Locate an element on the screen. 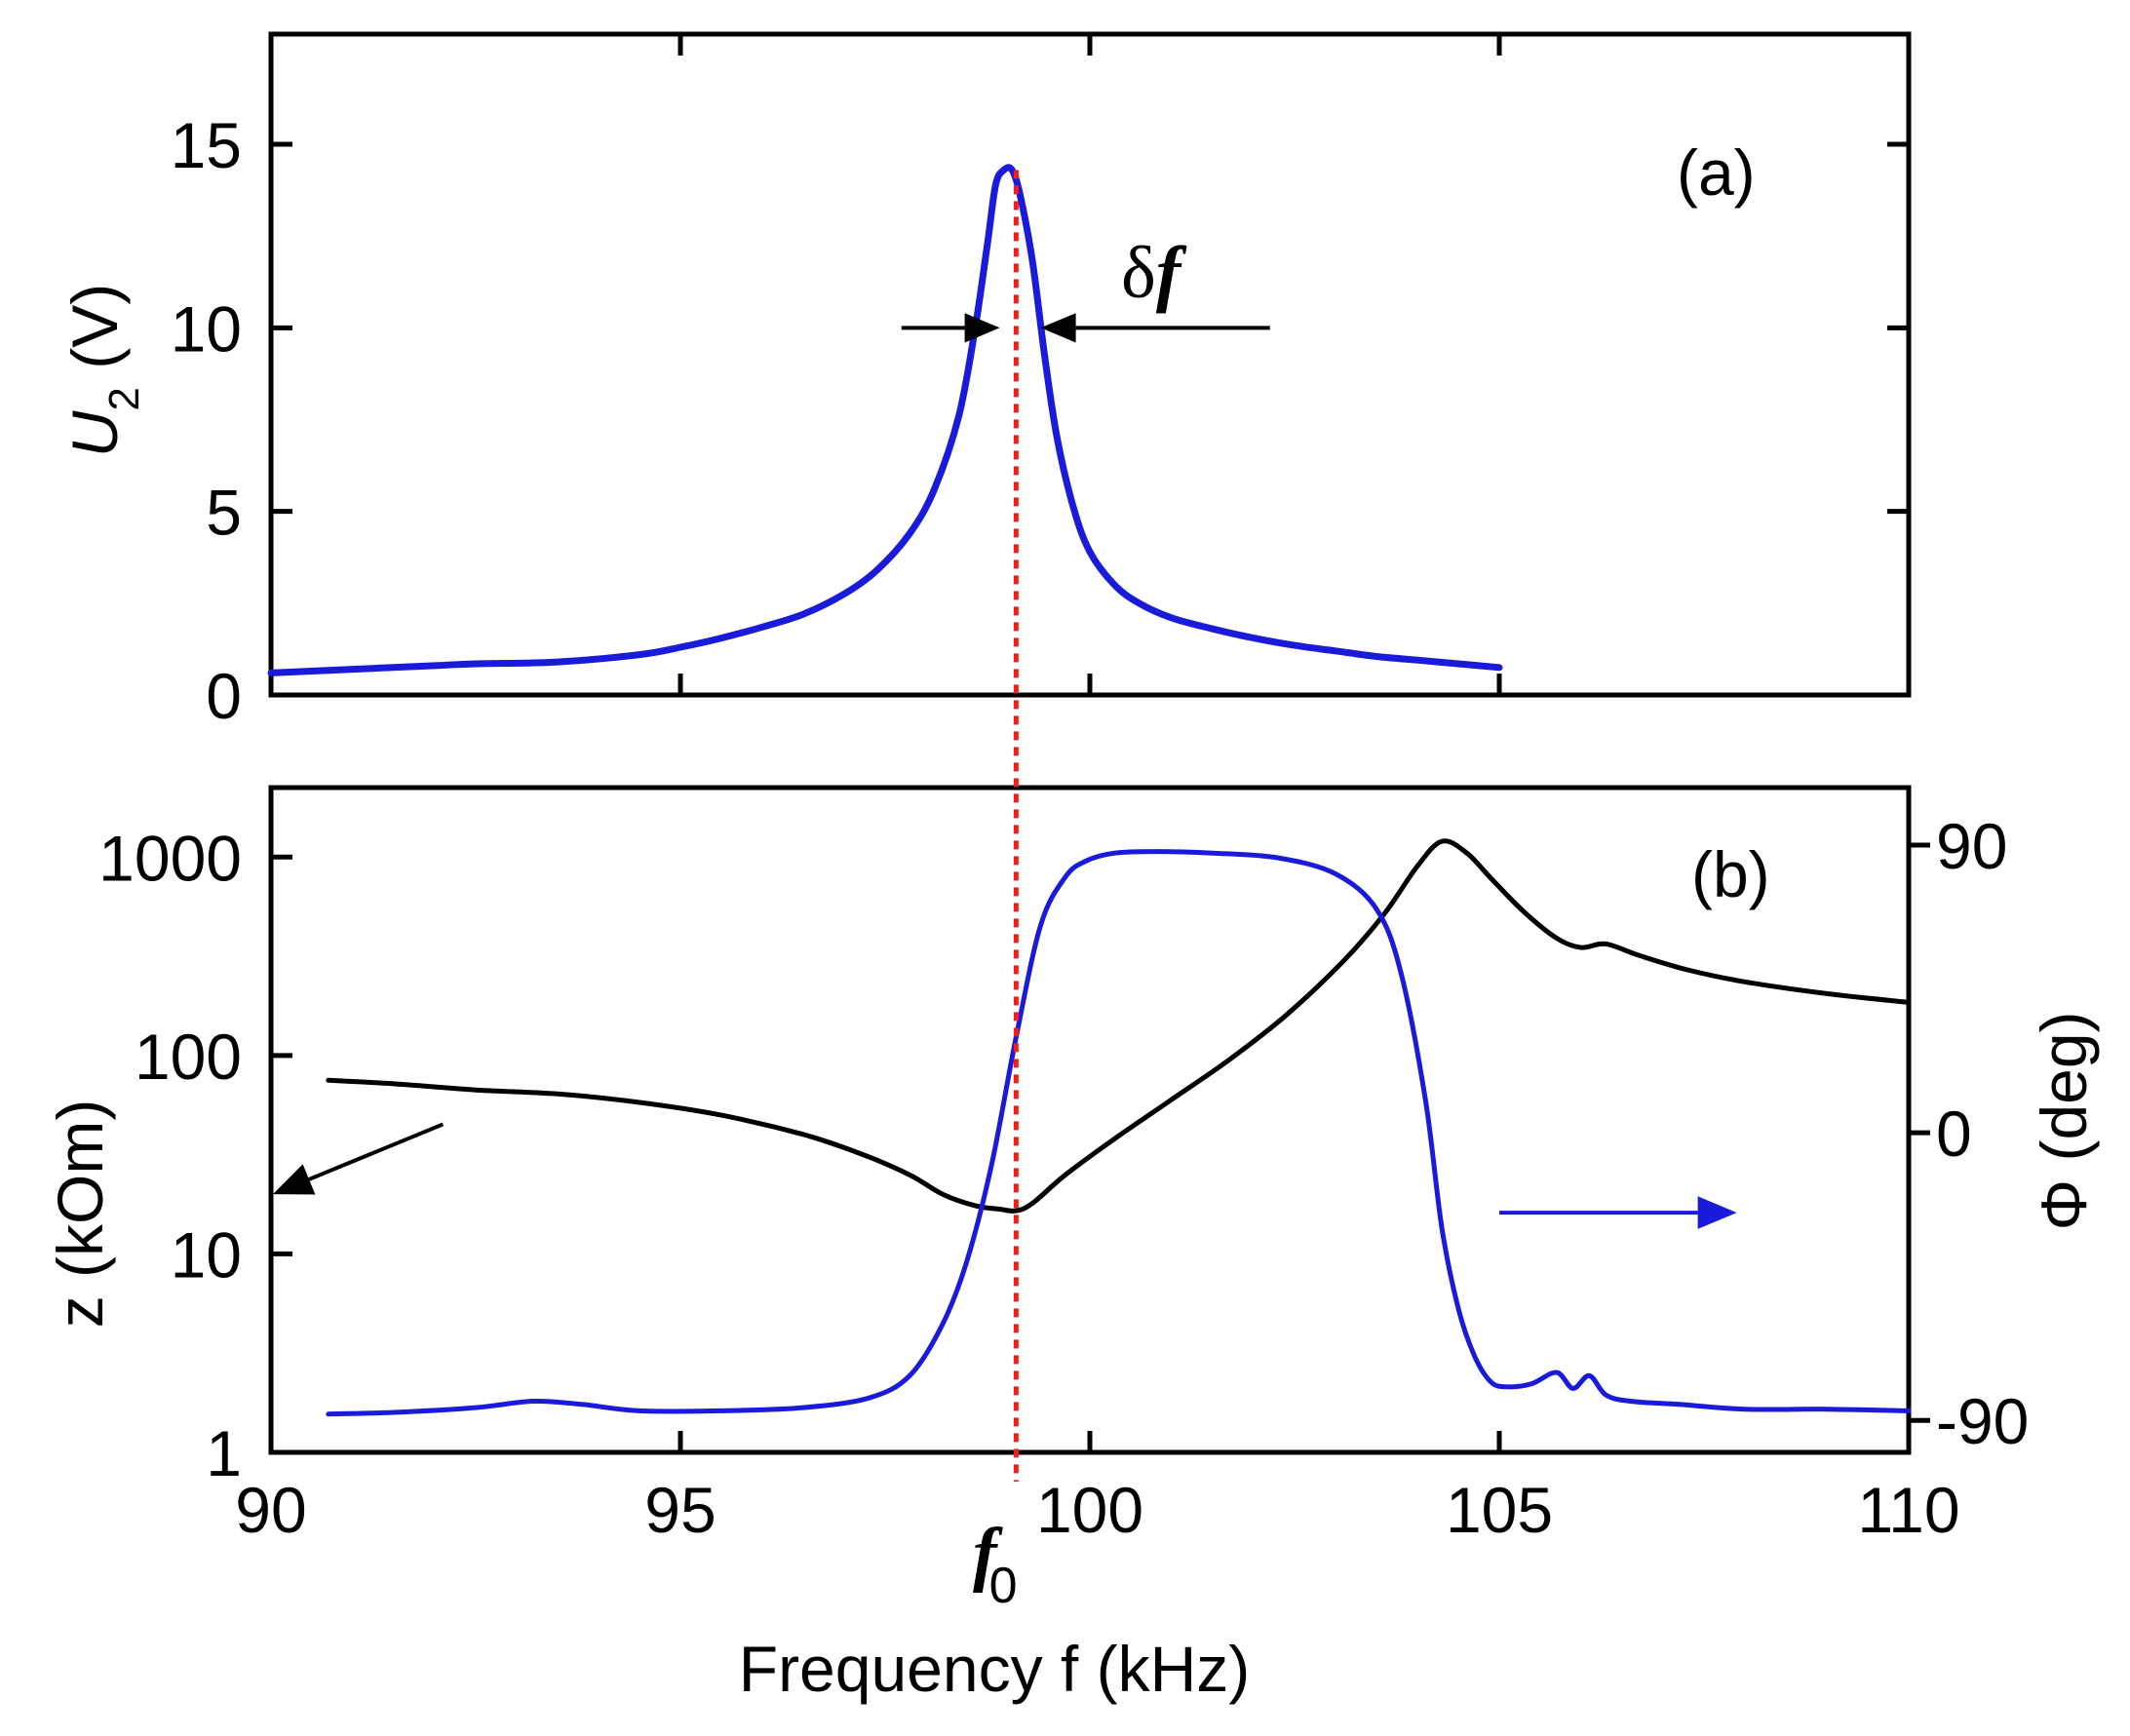 The width and height of the screenshot is (2130, 1736). y-tick-label-b-left: 10 is located at coordinates (206, 1254).